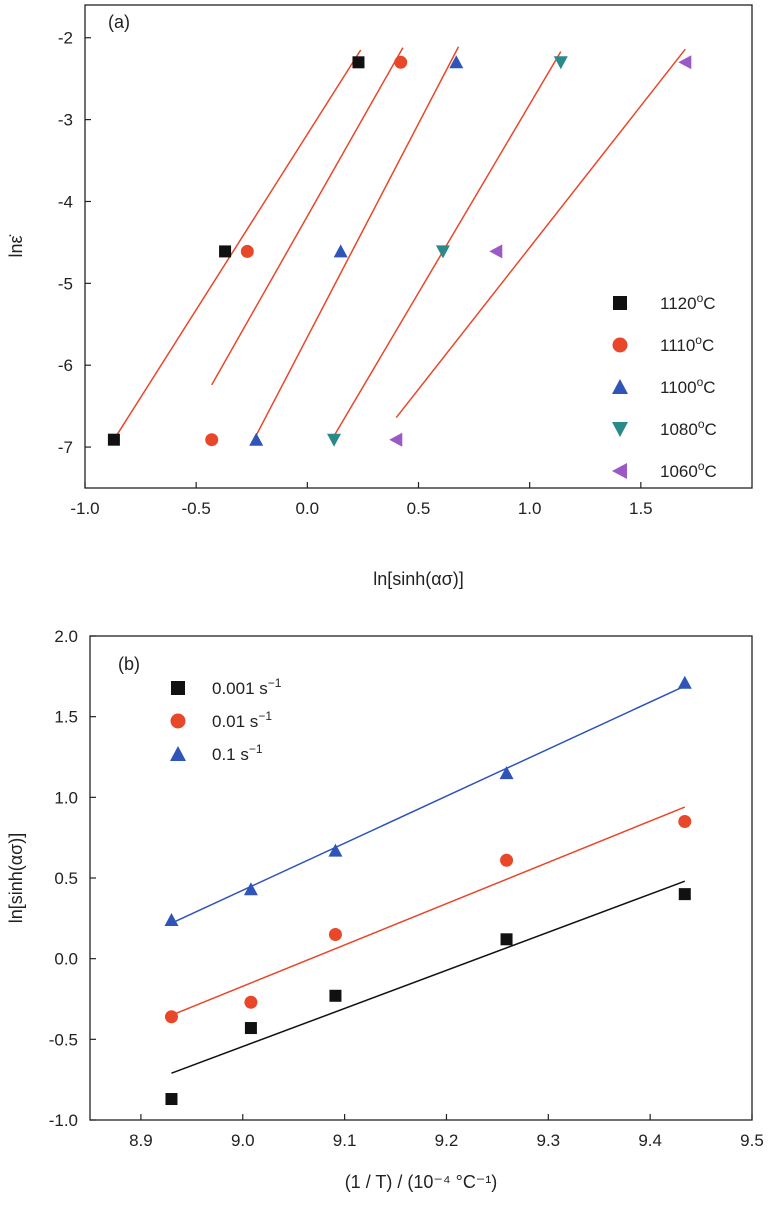 Image resolution: width=770 pixels, height=1209 pixels. I want to click on legend-label: 0.001 s−1, so click(247, 687).